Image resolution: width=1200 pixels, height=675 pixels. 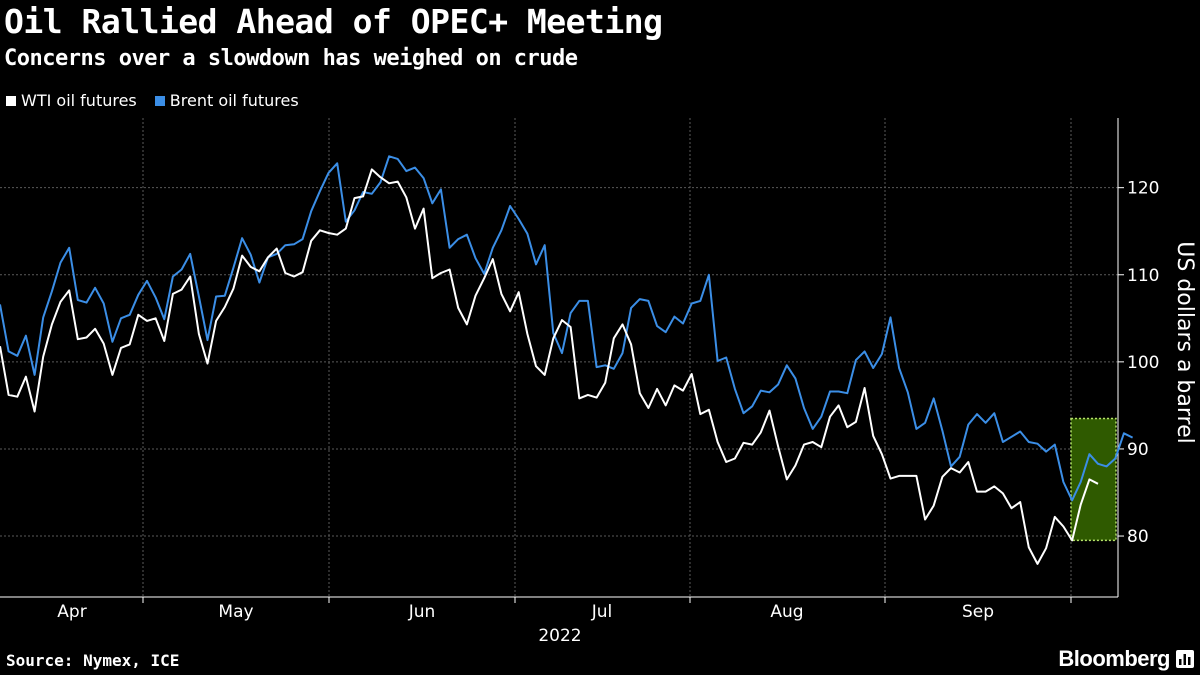 What do you see at coordinates (1185, 659) in the screenshot?
I see `bloomberg-chart-icon` at bounding box center [1185, 659].